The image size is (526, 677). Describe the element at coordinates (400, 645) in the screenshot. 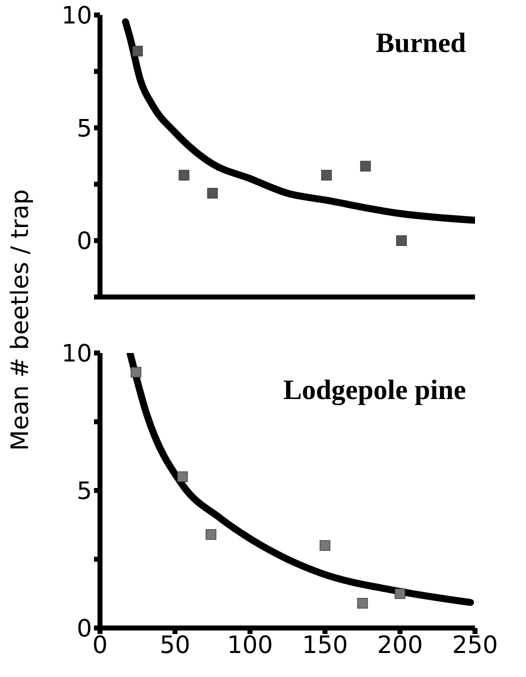

I see `x-tick-label: 200` at that location.